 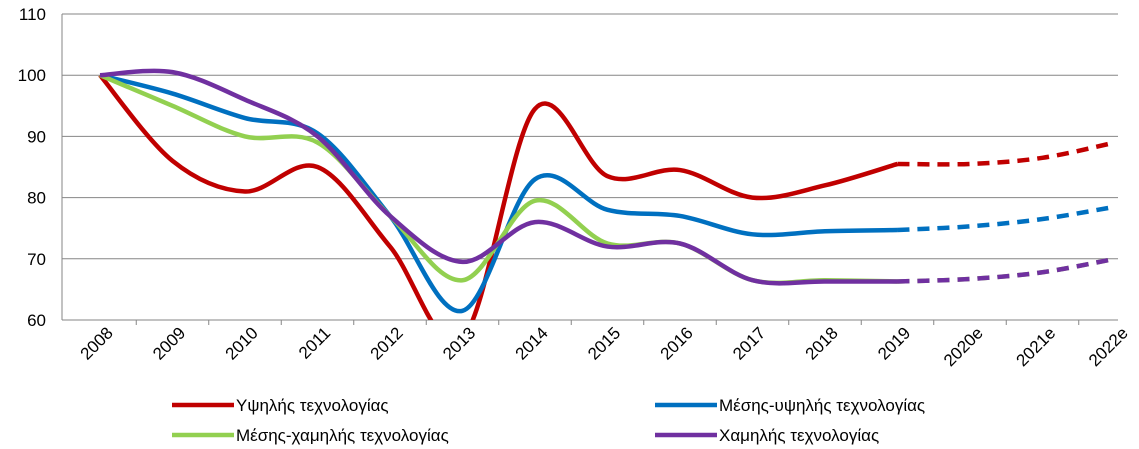 I want to click on y-tick-label: 60, so click(x=36, y=320).